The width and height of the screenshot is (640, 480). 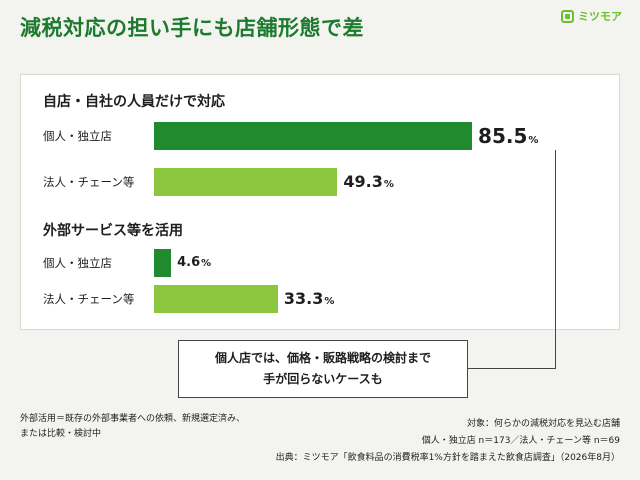 What do you see at coordinates (113, 231) in the screenshot?
I see `group-title-external: 外部サービス等を活用` at bounding box center [113, 231].